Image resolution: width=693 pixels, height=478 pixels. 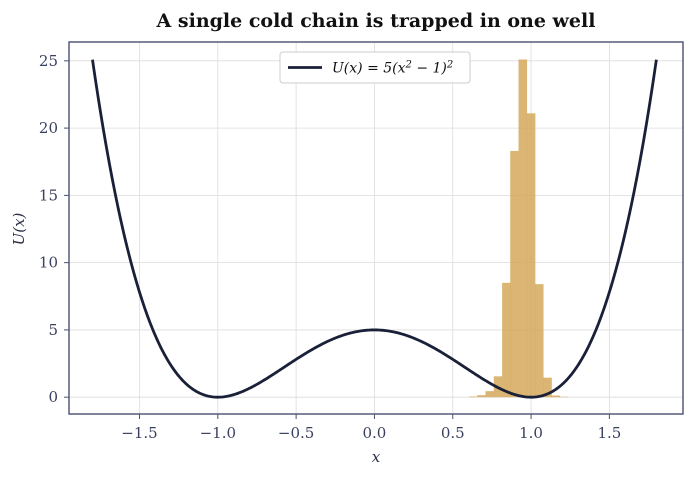 I want to click on y-tick-label: 20, so click(x=48, y=128).